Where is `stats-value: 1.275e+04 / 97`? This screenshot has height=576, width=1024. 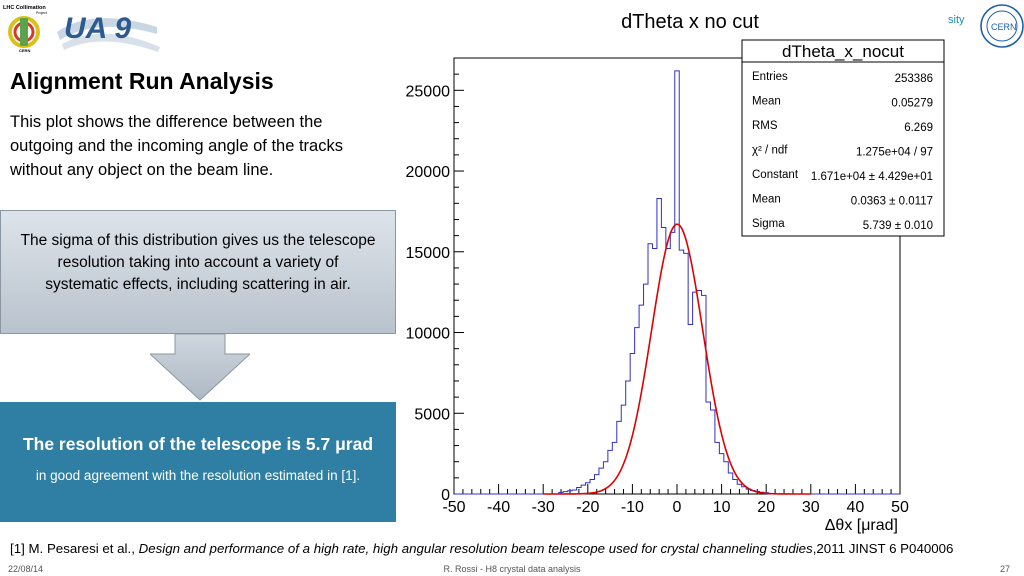 stats-value: 1.275e+04 / 97 is located at coordinates (894, 153).